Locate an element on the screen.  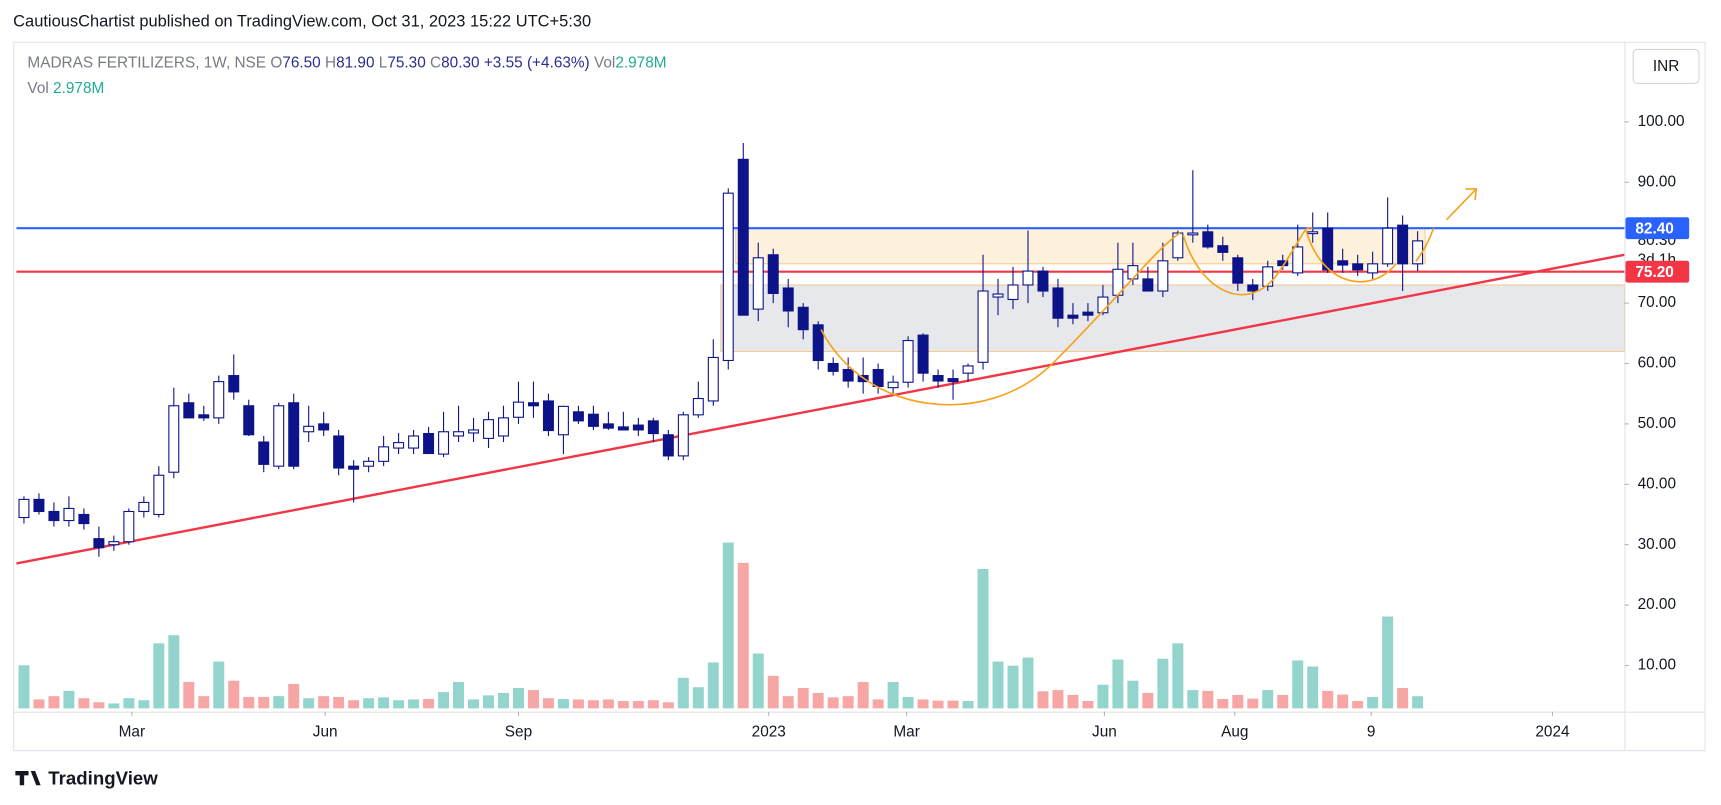
x-tick-label: Sep is located at coordinates (518, 732).